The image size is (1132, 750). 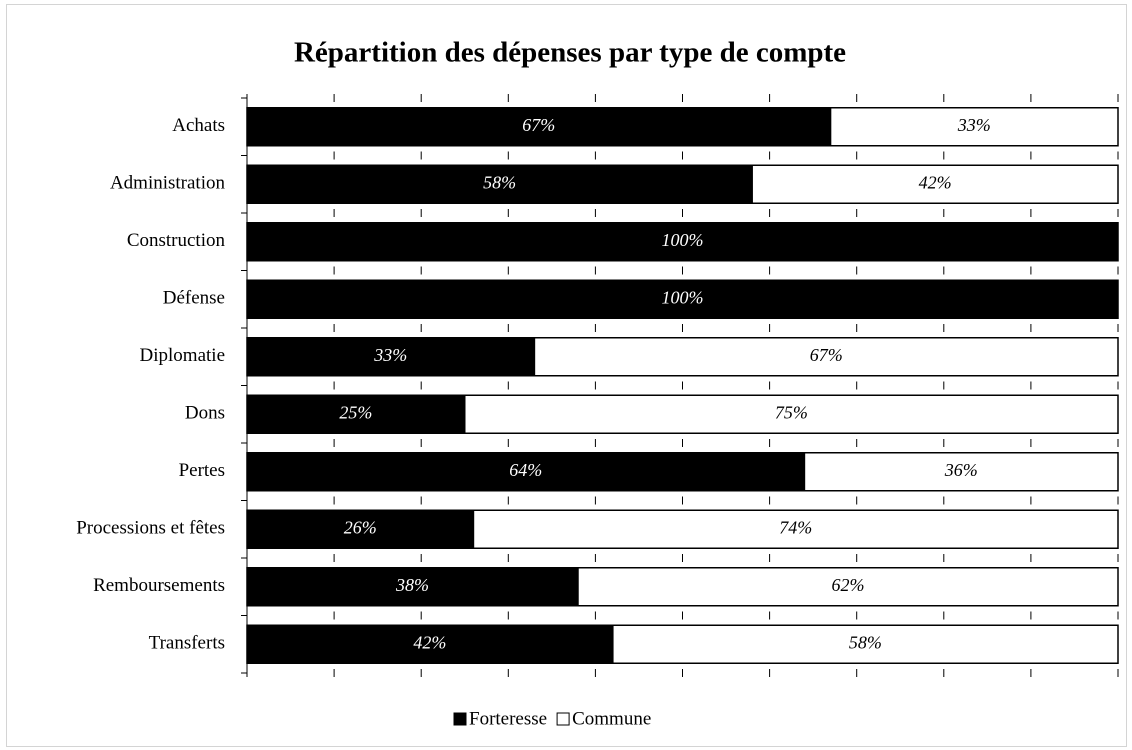 I want to click on value-label: 62%, so click(x=847, y=585).